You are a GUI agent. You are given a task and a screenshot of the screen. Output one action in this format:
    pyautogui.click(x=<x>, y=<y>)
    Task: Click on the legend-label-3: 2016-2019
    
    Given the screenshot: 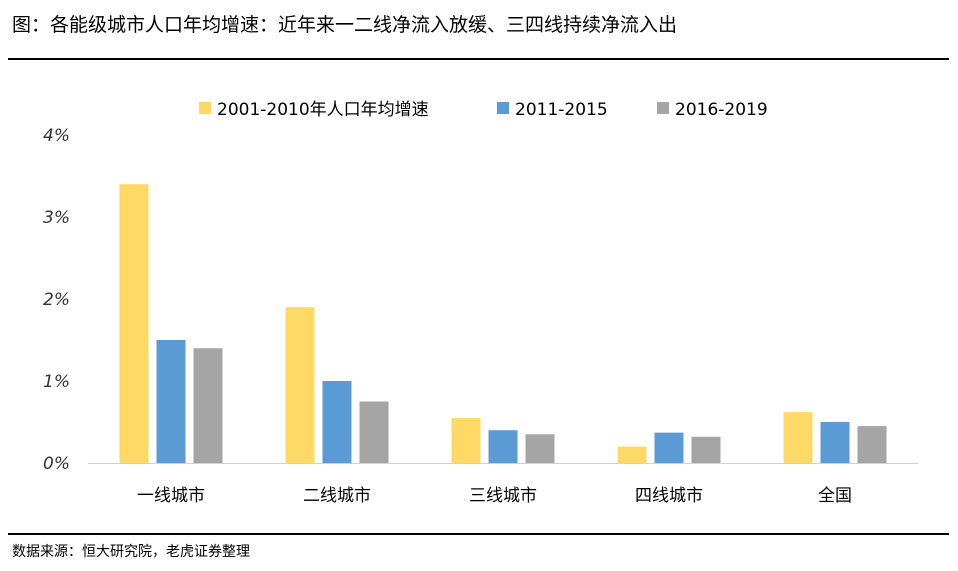 What is the action you would take?
    pyautogui.click(x=721, y=110)
    